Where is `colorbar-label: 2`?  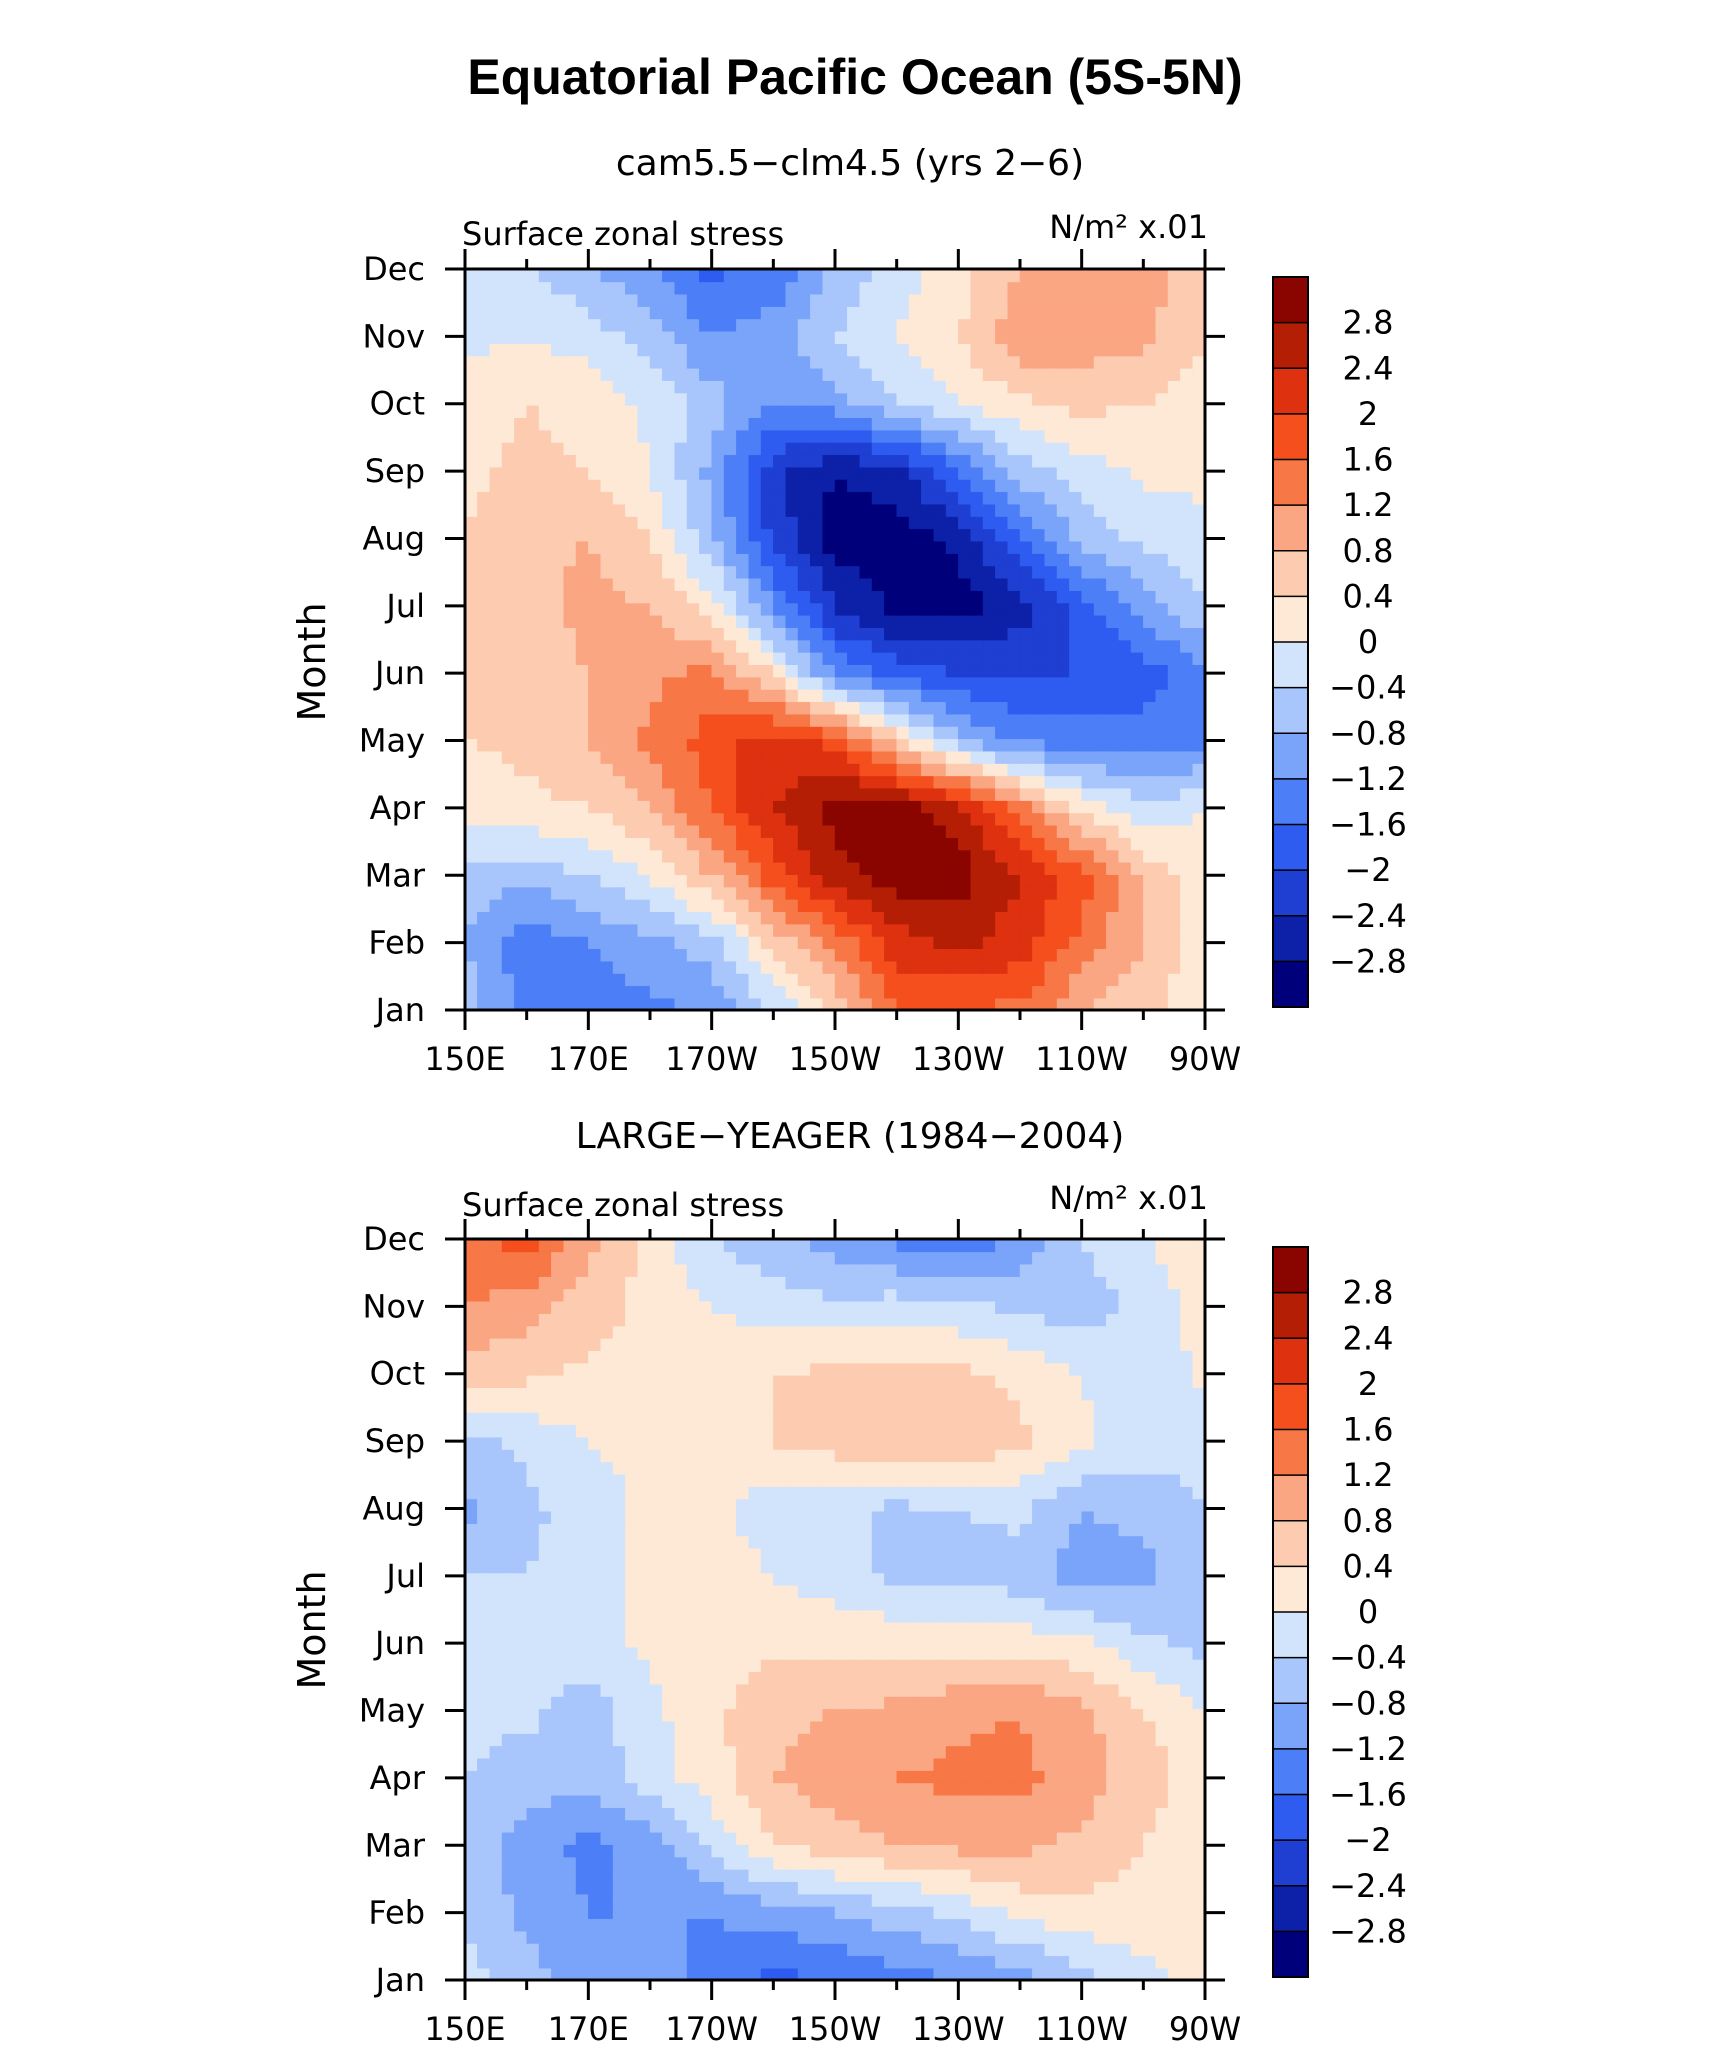
colorbar-label: 2 is located at coordinates (1368, 414).